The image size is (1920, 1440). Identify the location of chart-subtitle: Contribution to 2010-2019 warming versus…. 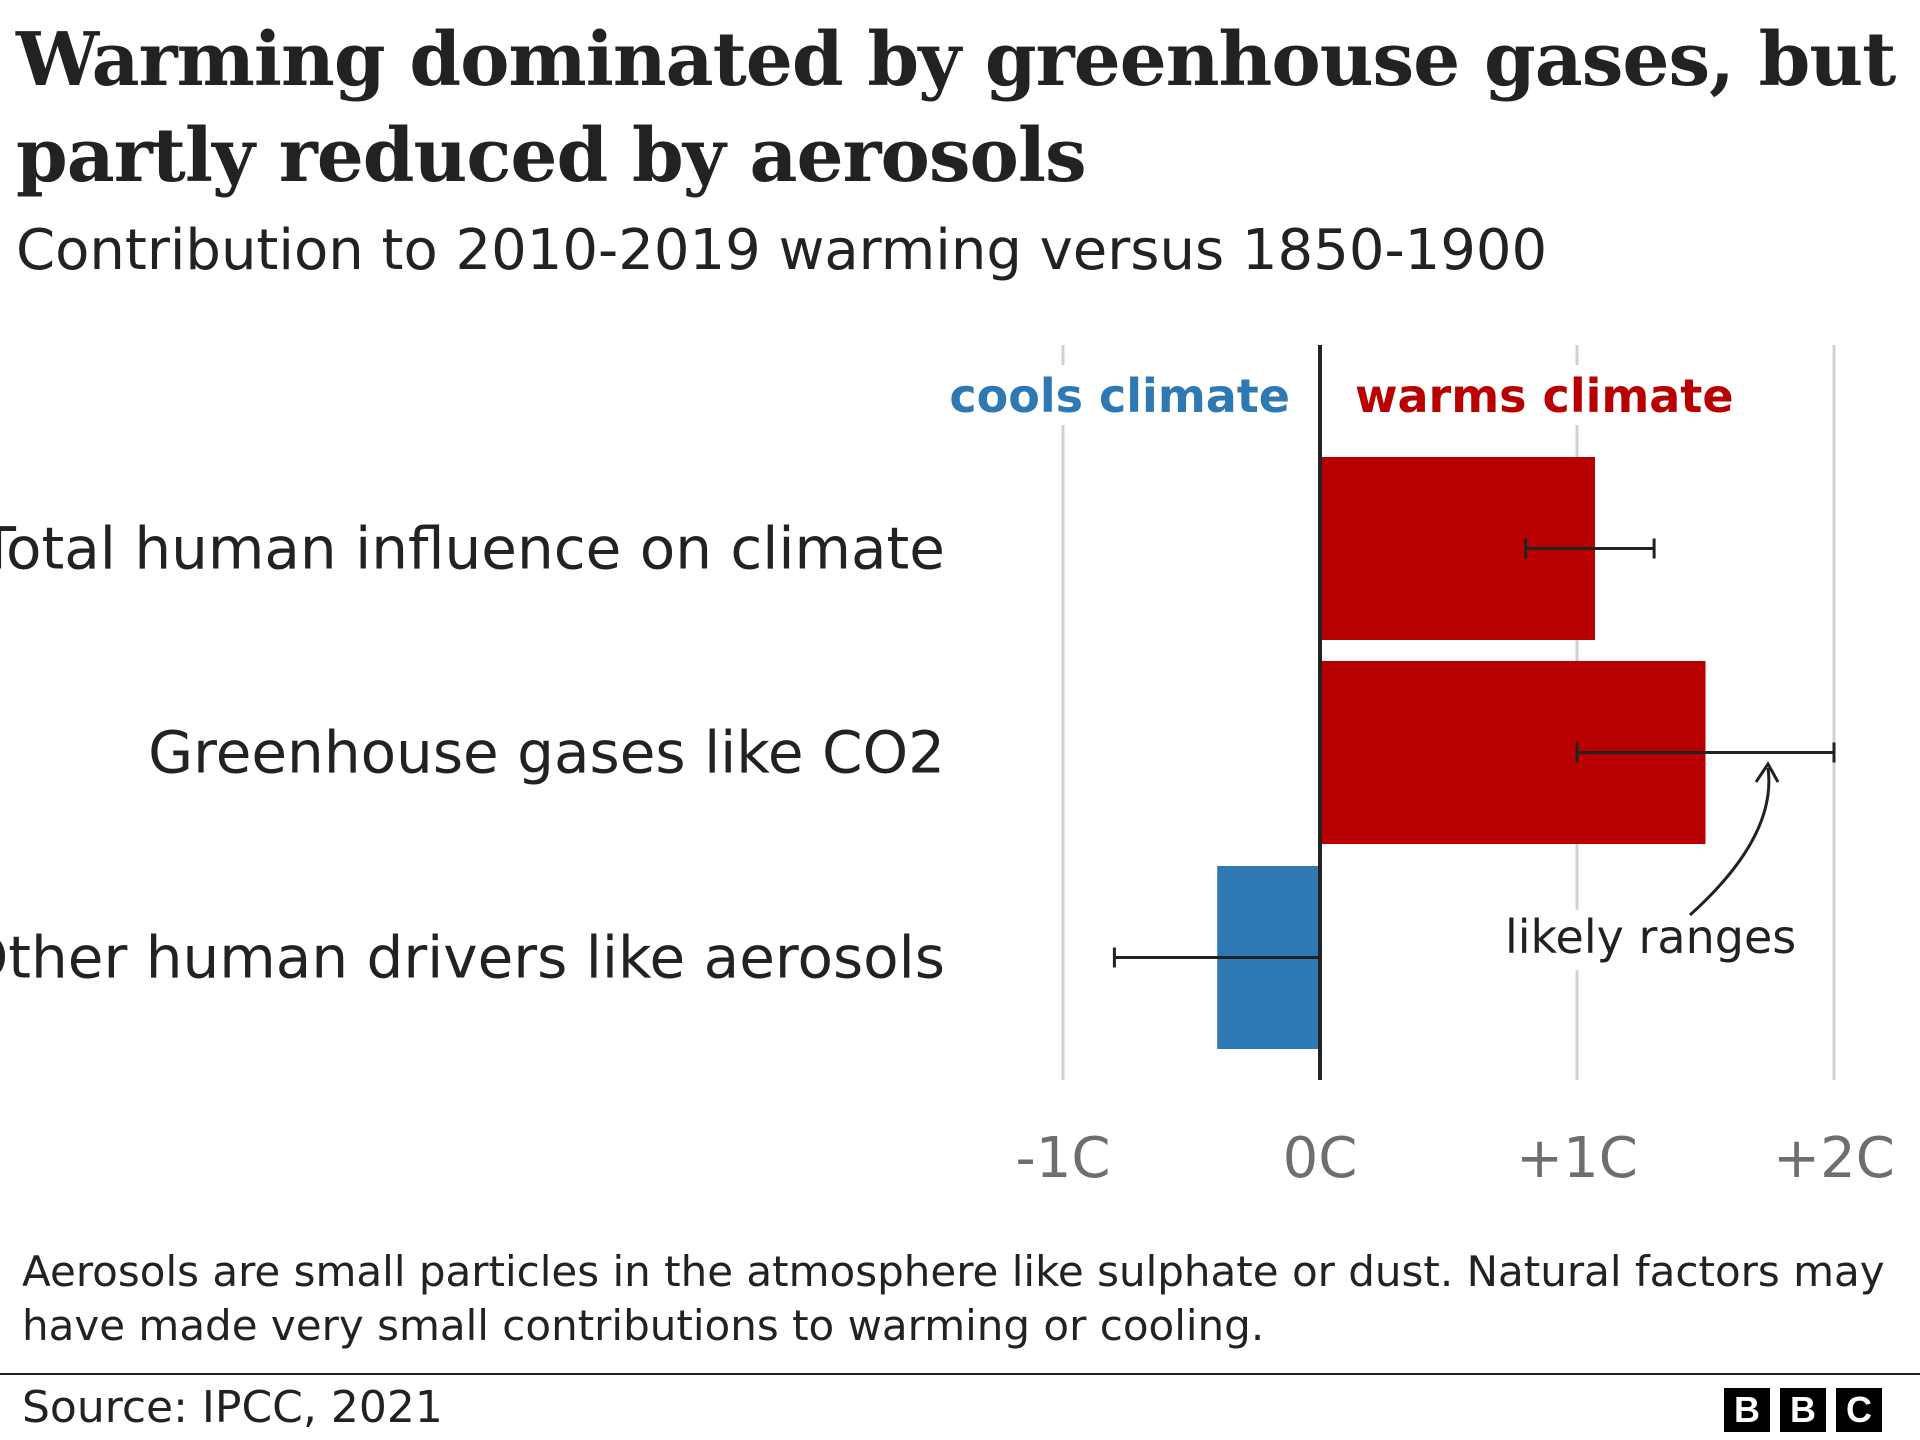
(782, 250).